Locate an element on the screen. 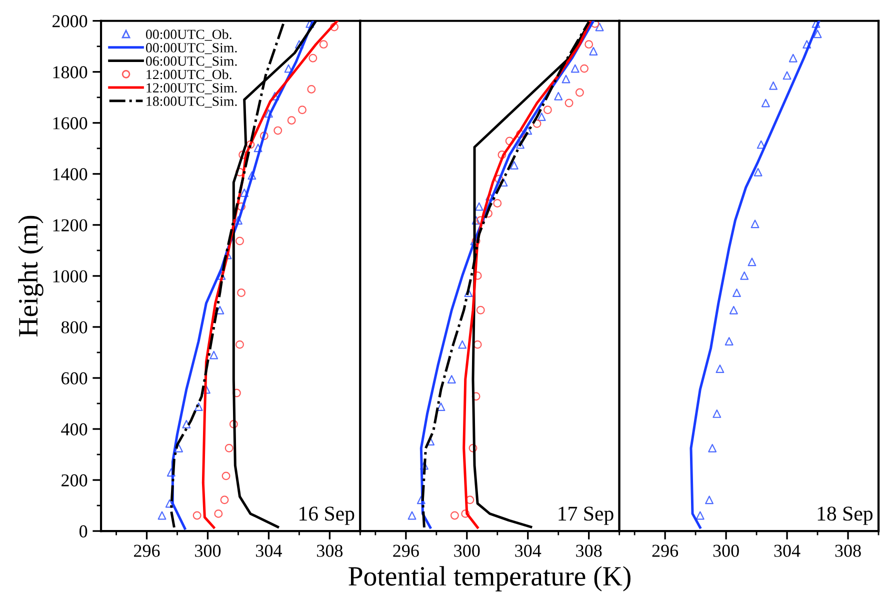  legend-label: 18:00UTC_Sim. is located at coordinates (191, 102).